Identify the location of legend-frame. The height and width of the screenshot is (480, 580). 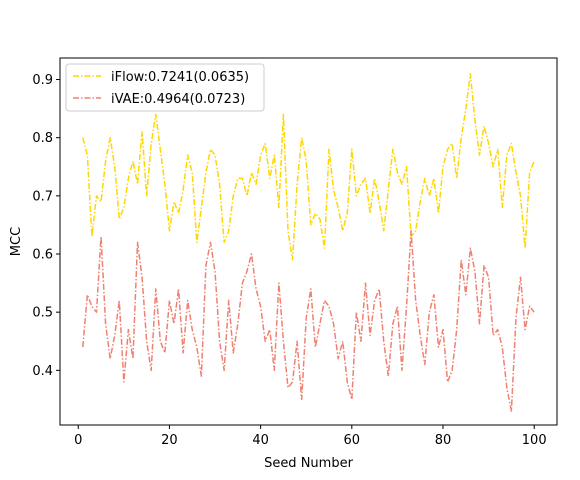
(165, 87).